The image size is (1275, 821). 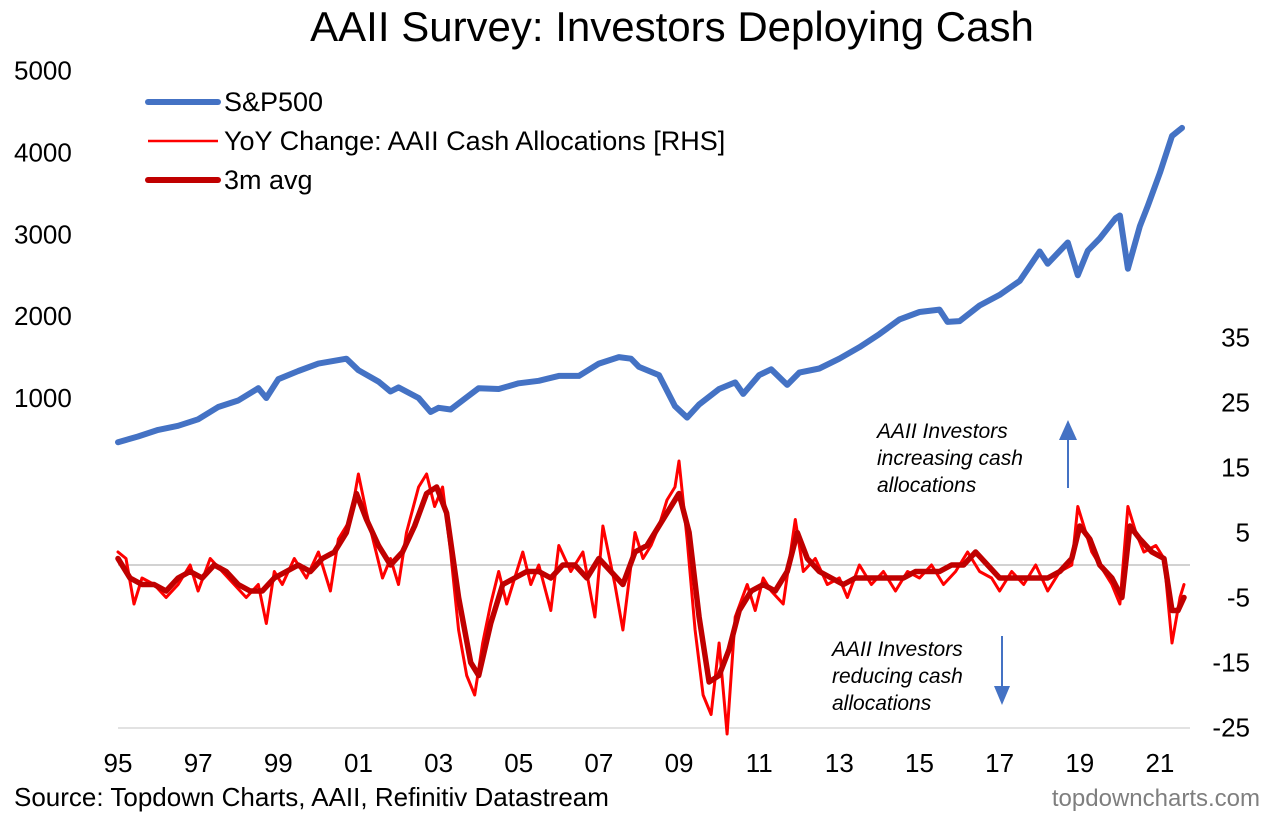 I want to click on legend-label-sp500: S&P500, so click(x=273, y=102).